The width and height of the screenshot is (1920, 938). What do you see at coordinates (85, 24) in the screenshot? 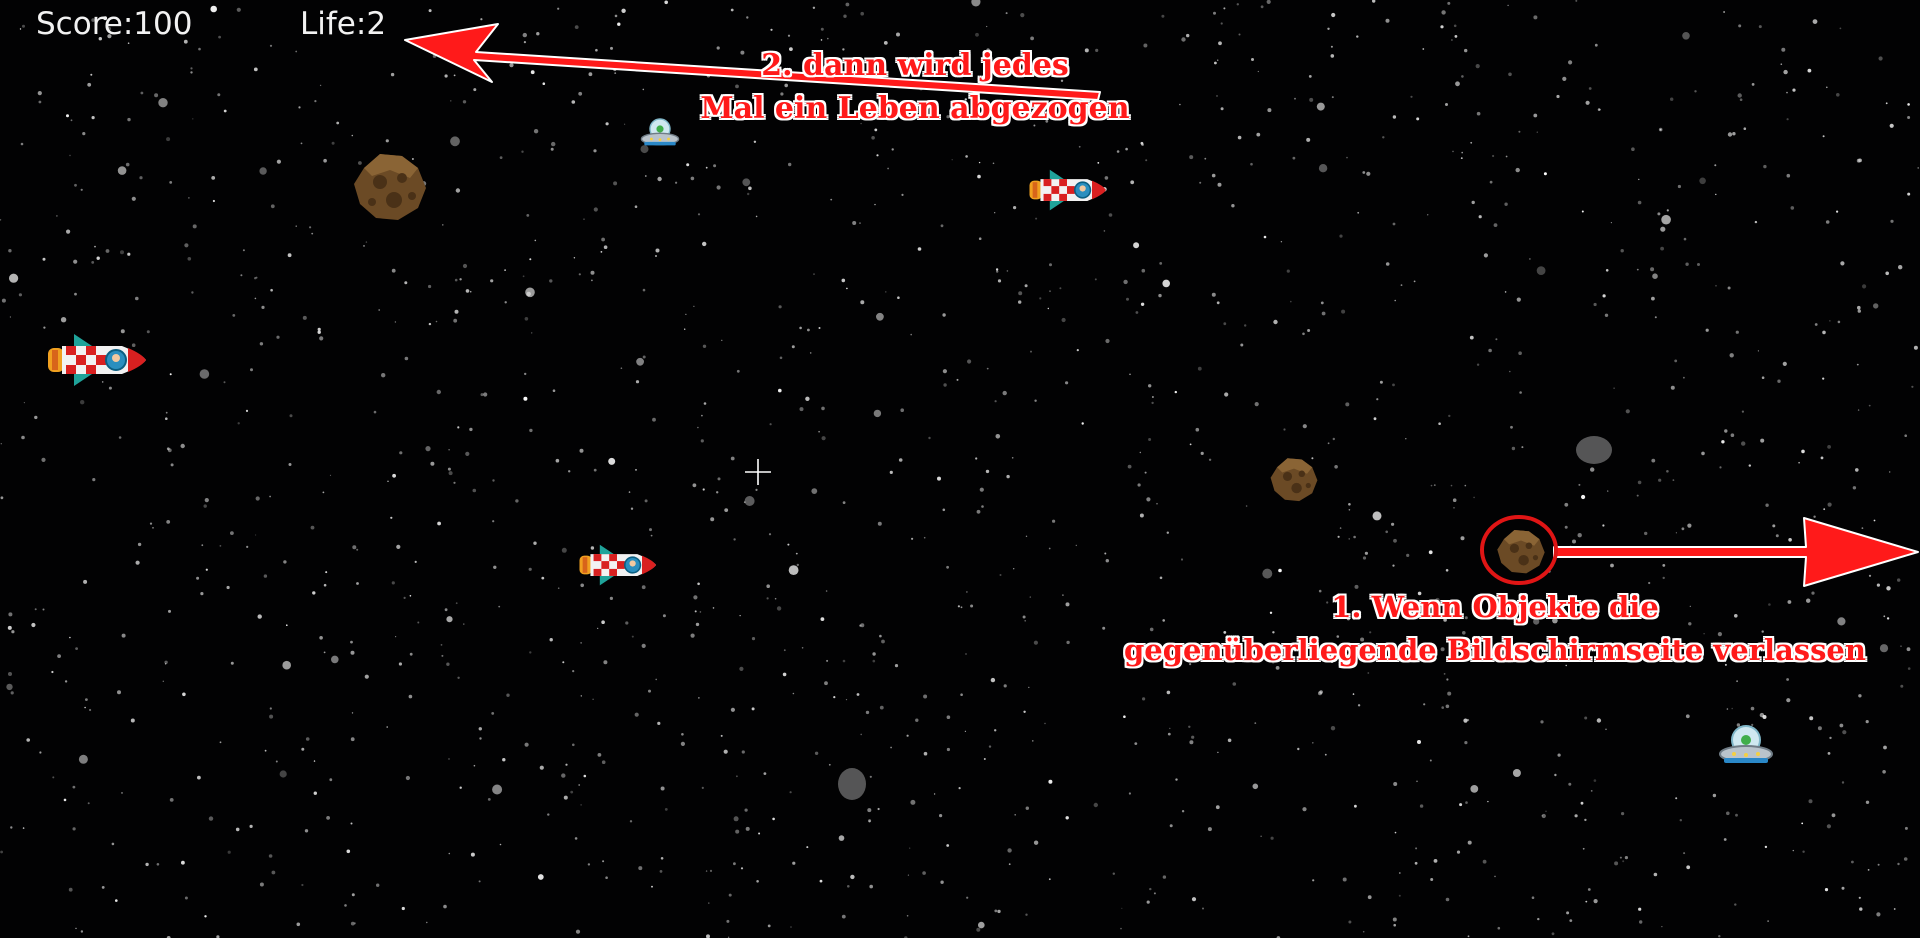
I see `score-label: Score:` at bounding box center [85, 24].